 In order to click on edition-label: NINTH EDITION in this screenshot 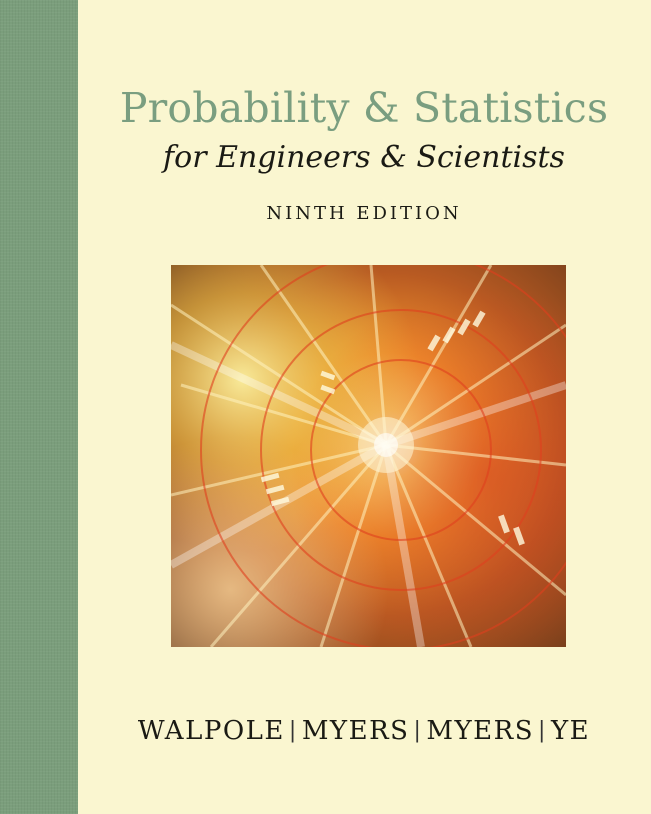, I will do `click(364, 213)`.